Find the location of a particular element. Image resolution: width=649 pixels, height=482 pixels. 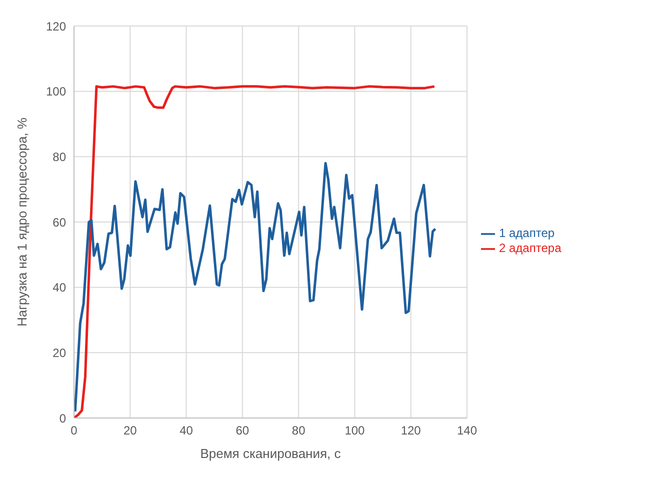

x-tick-label: 80 is located at coordinates (299, 431).